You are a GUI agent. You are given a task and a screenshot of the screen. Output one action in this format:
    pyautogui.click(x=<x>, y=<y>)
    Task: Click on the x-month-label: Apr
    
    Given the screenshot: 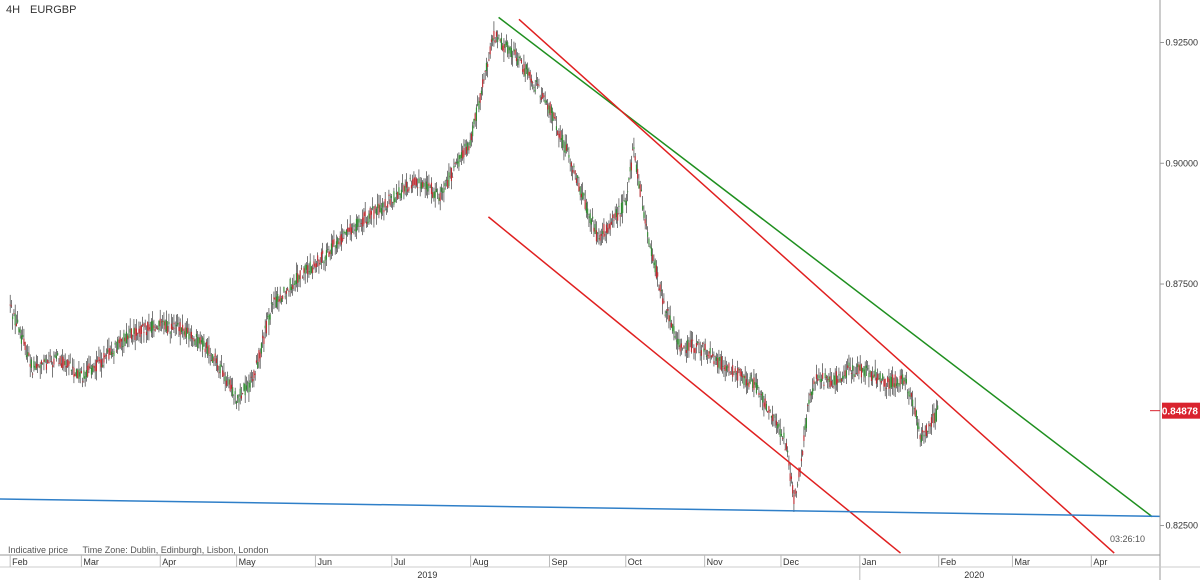 What is the action you would take?
    pyautogui.click(x=169, y=562)
    